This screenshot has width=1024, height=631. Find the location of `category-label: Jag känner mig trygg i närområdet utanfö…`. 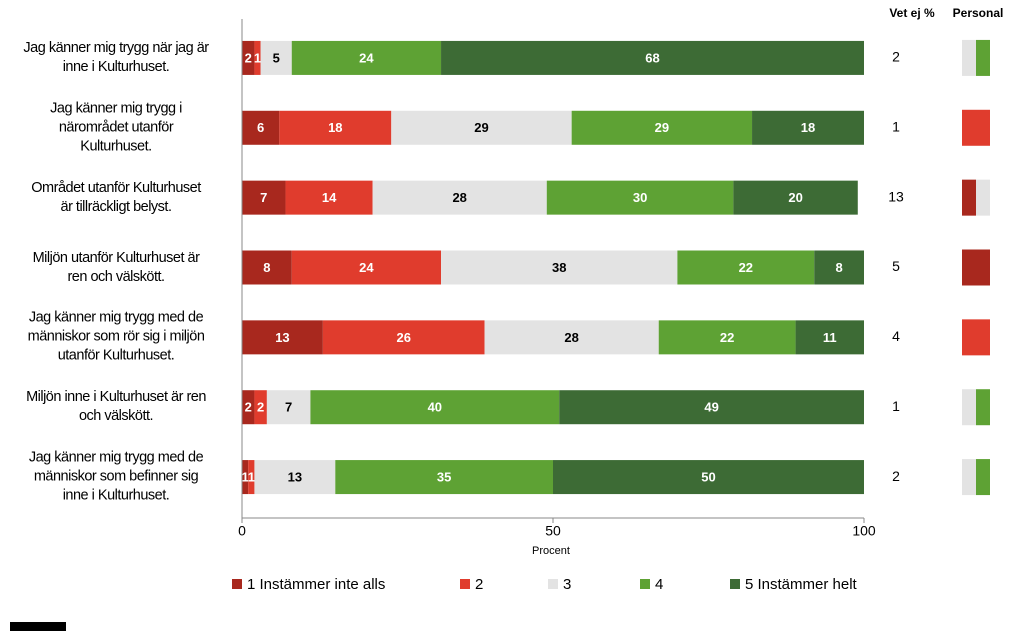

category-label: Jag känner mig trygg i närområdet utanfö… is located at coordinates (116, 127).